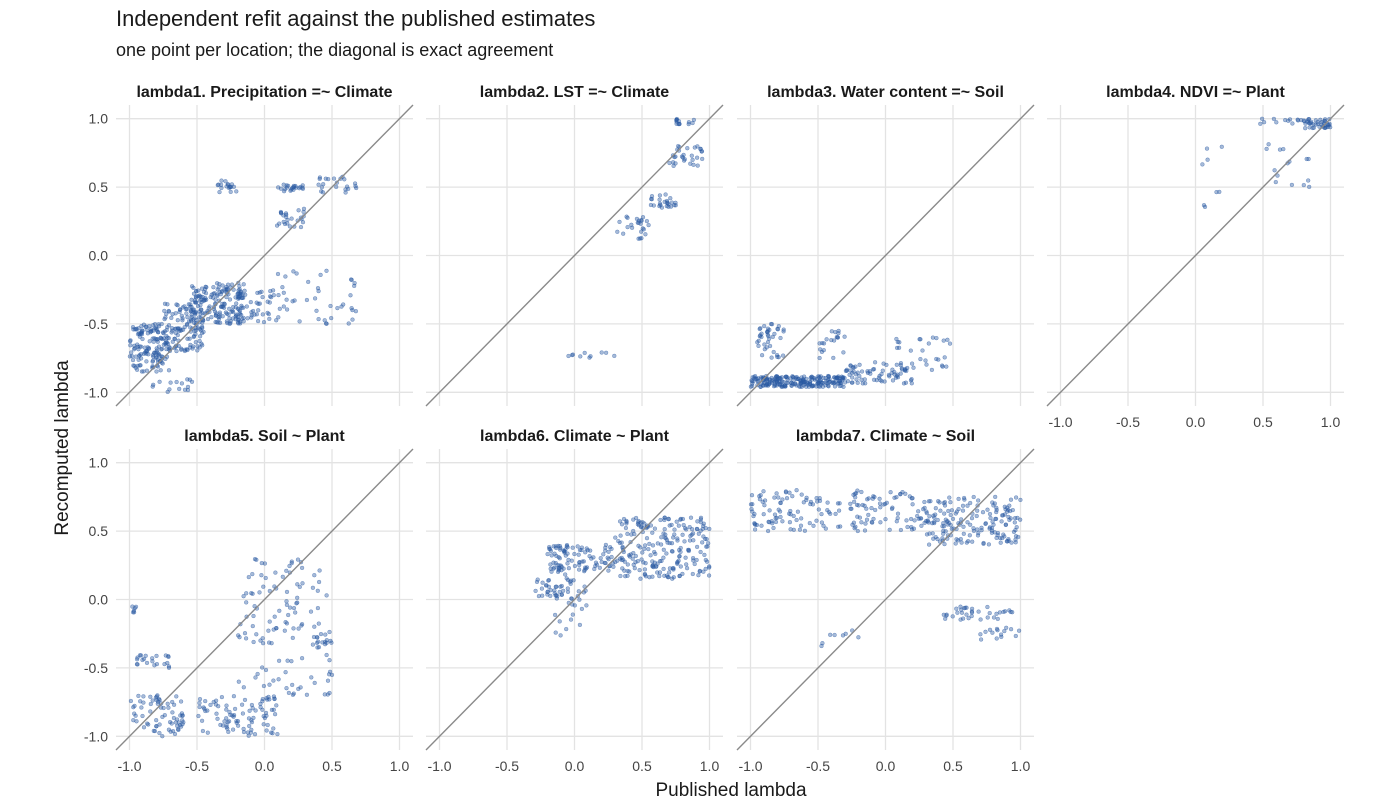 This screenshot has height=810, width=1400. What do you see at coordinates (197, 766) in the screenshot?
I see `x-tick-label: -0.5` at bounding box center [197, 766].